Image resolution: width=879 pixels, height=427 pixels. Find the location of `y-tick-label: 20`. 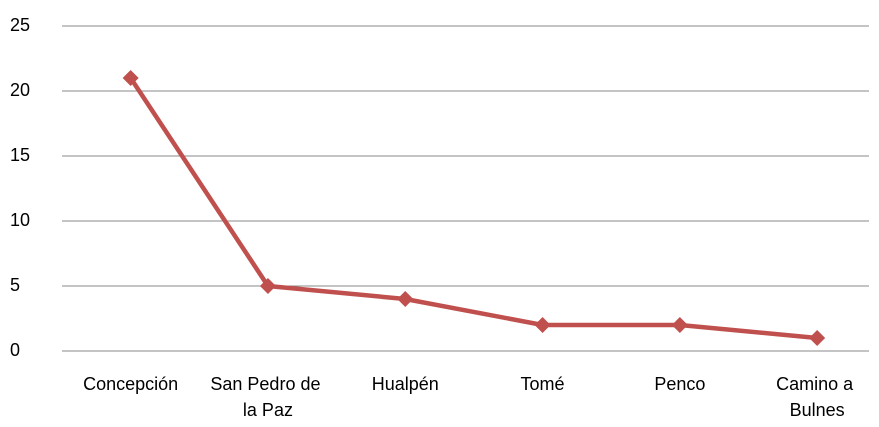

y-tick-label: 20 is located at coordinates (20, 90).